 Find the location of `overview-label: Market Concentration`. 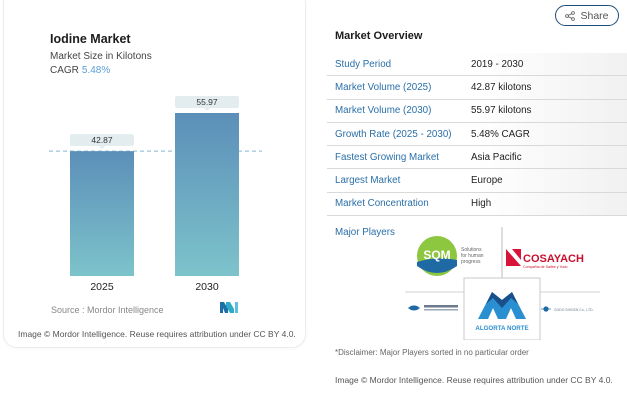

overview-label: Market Concentration is located at coordinates (382, 204).